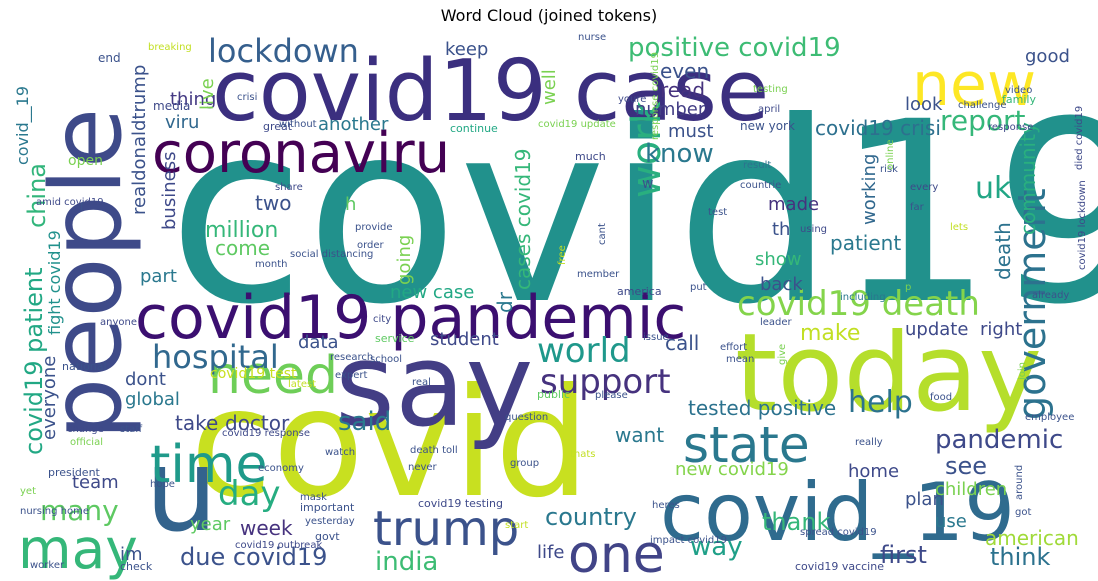  I want to click on word-may: may, so click(78, 549).